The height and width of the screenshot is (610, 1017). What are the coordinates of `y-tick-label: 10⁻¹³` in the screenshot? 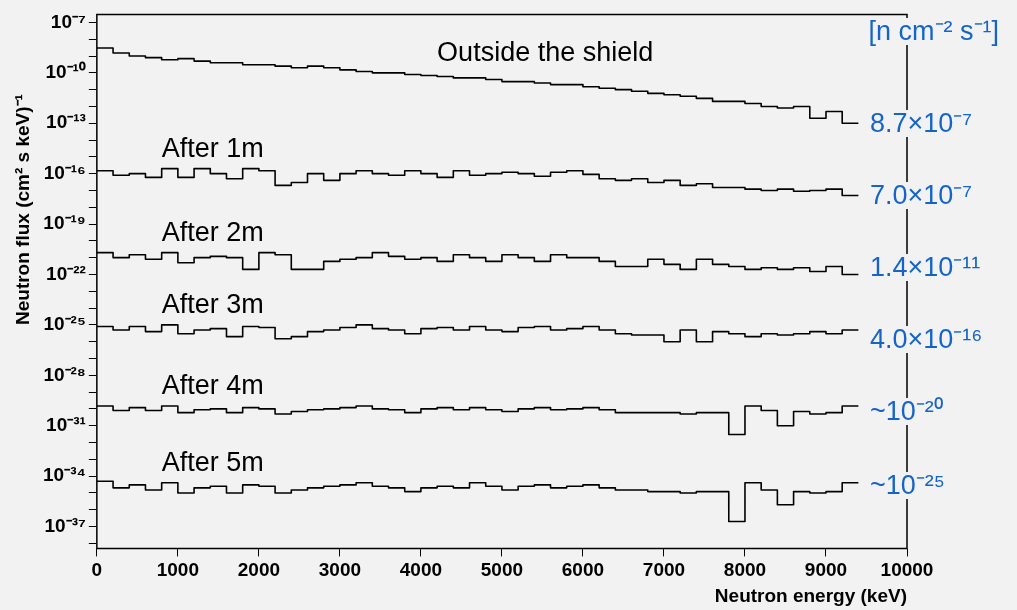 It's located at (66, 122).